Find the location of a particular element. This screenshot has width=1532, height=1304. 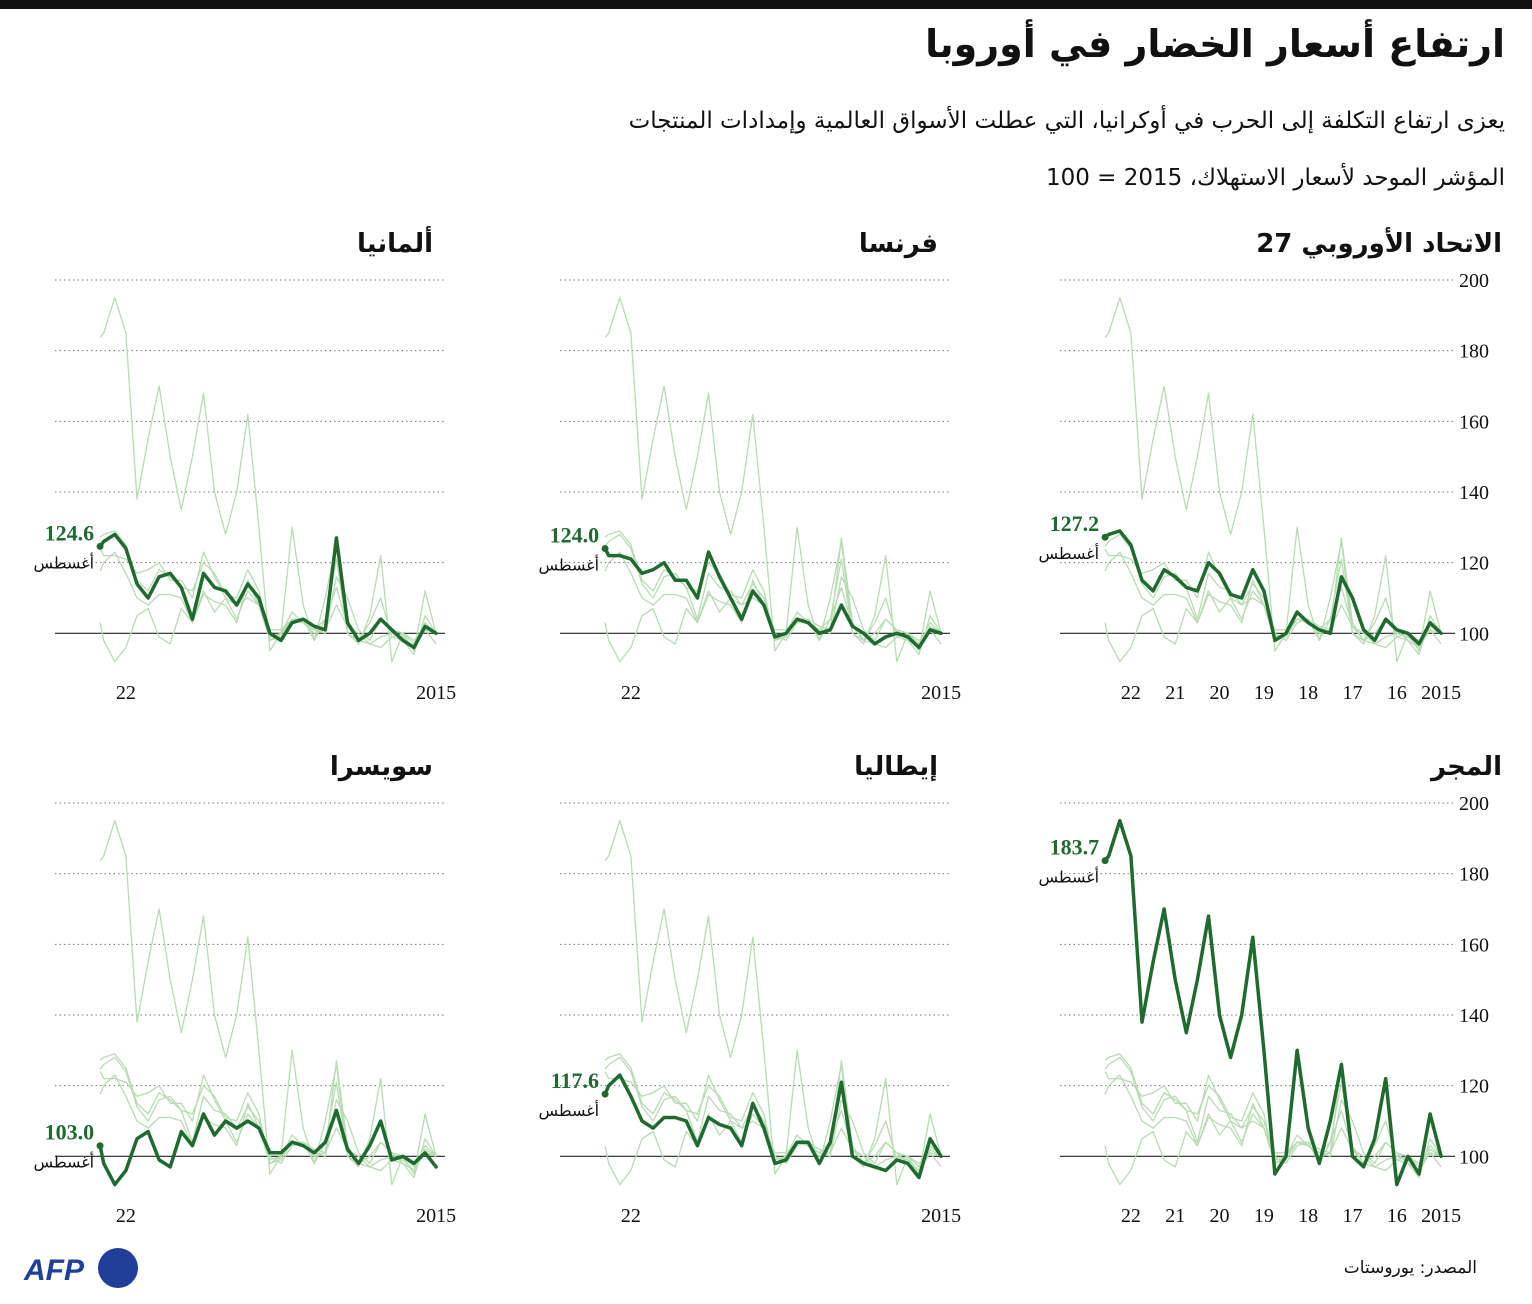

end-label: 127.2 is located at coordinates (1075, 523).